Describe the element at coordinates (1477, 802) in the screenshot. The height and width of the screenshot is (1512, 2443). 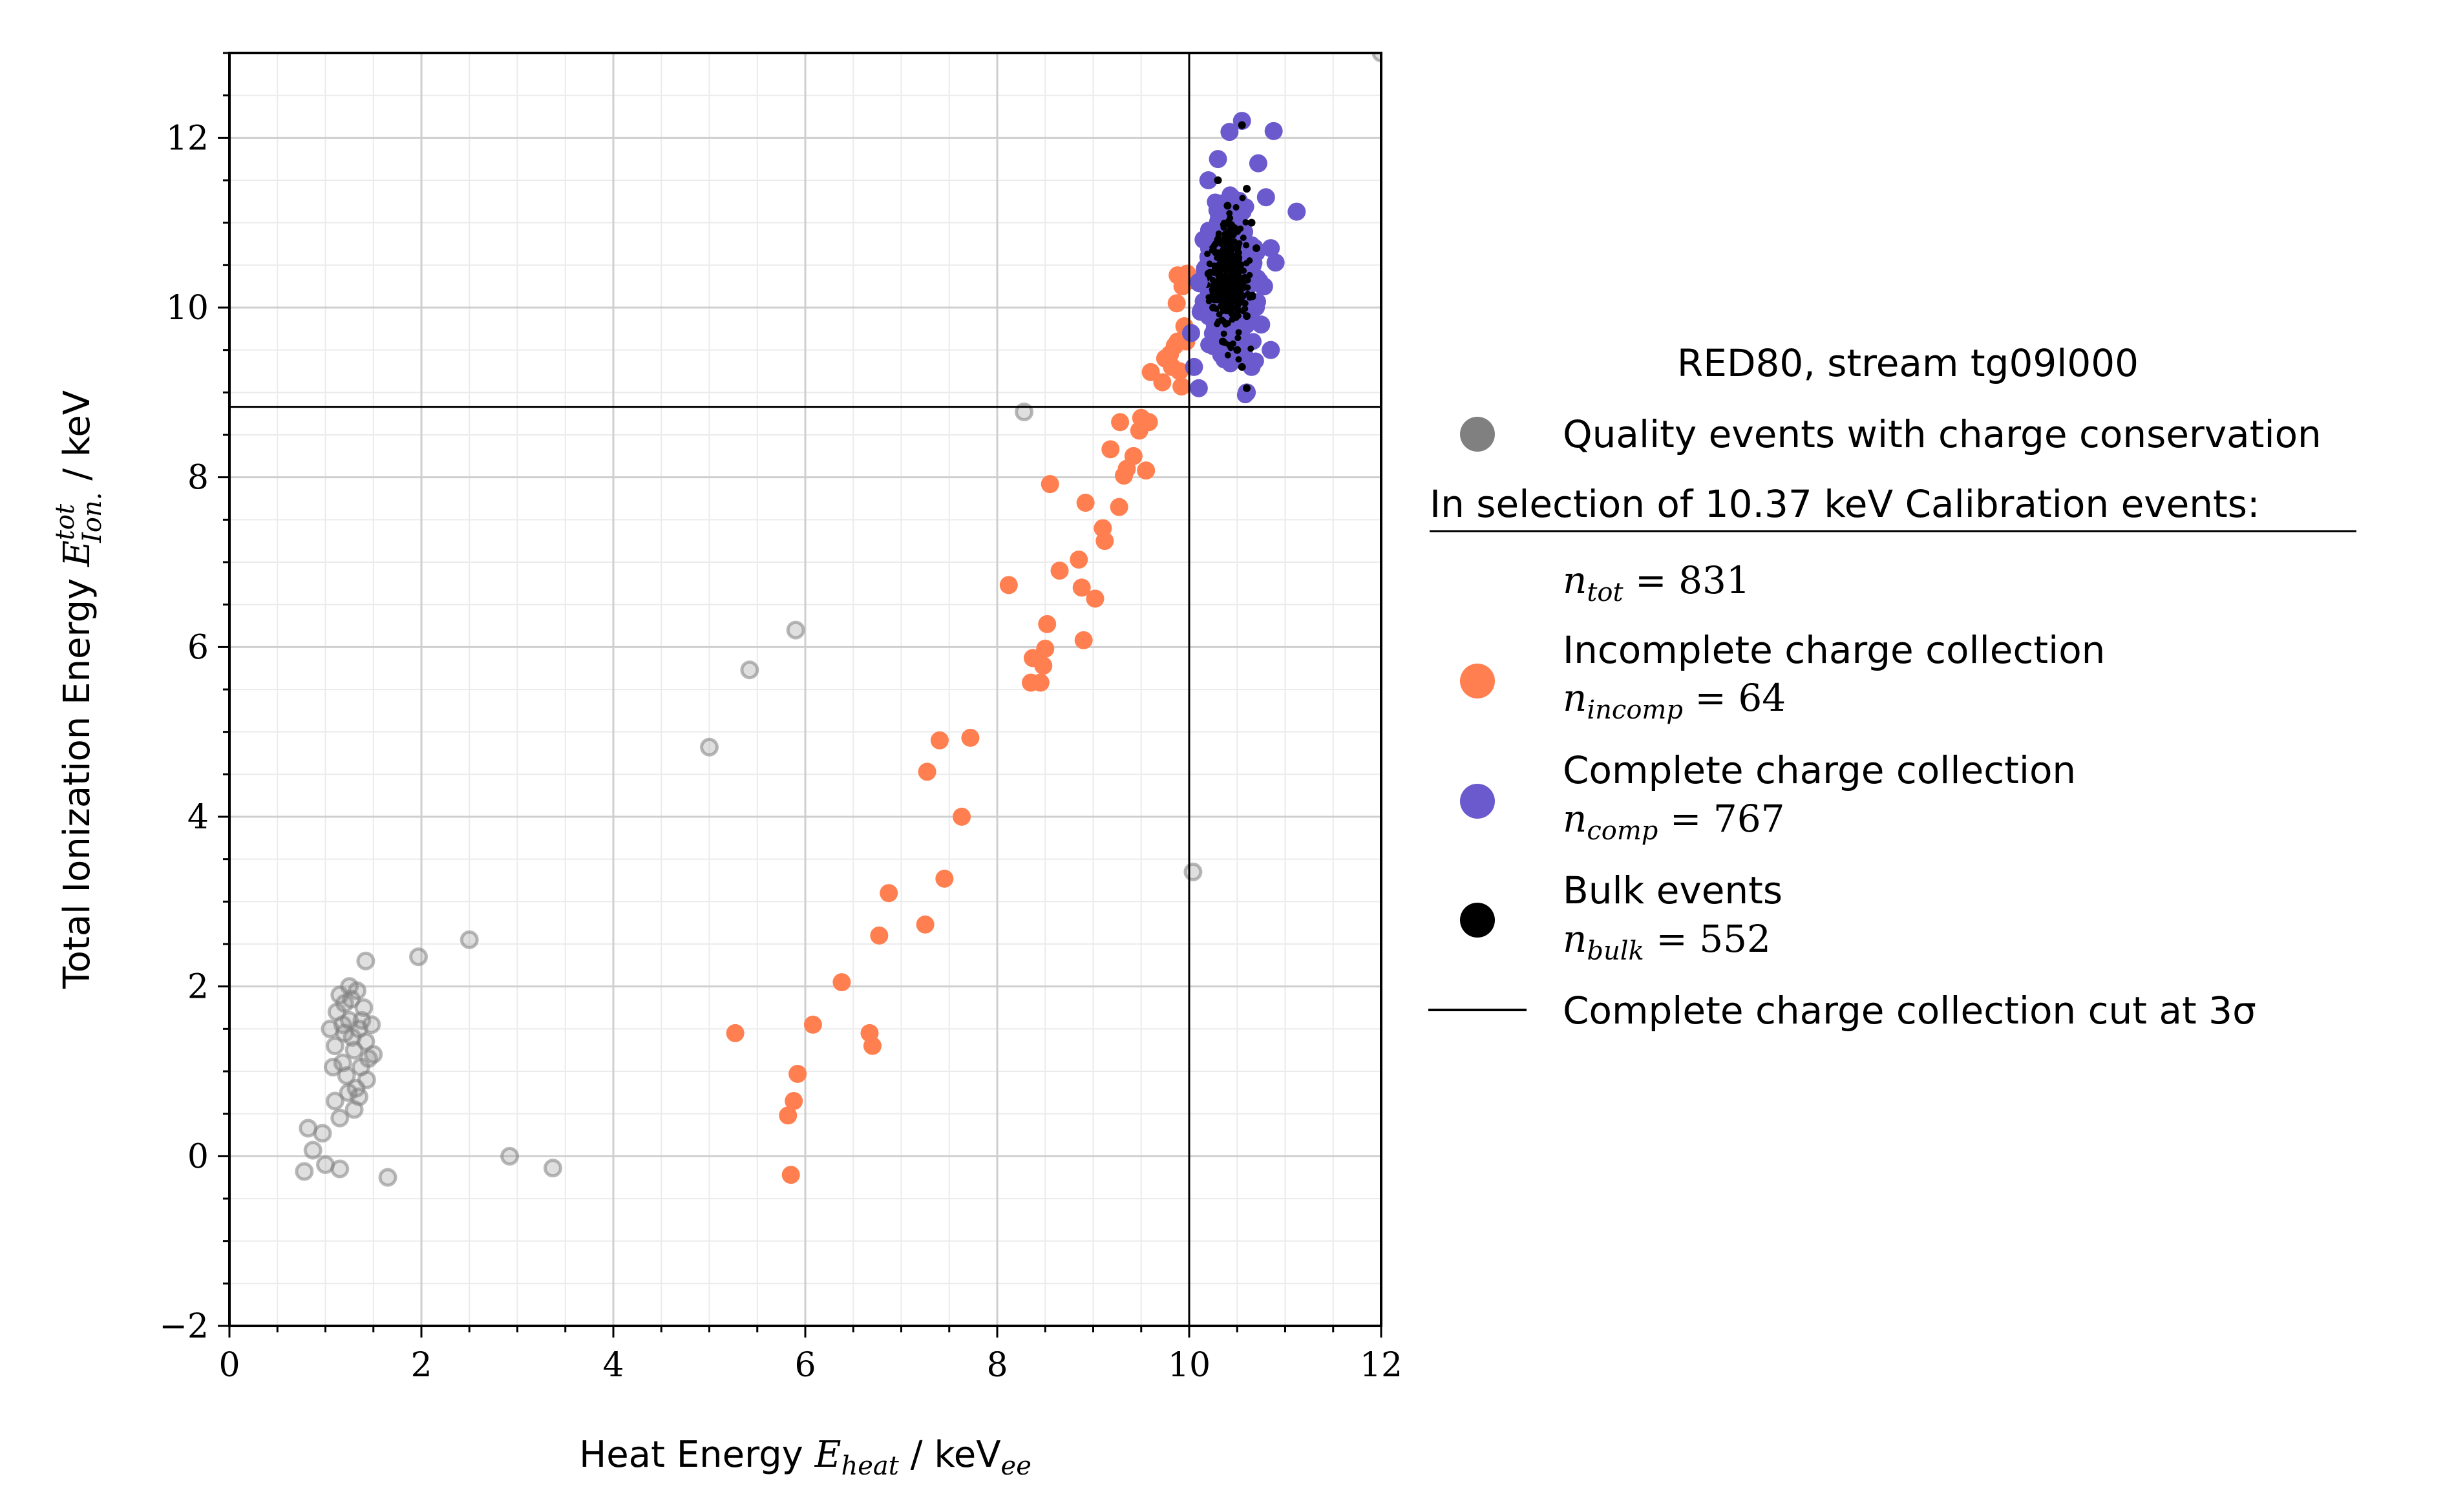
I see `legend-marker-complete` at that location.